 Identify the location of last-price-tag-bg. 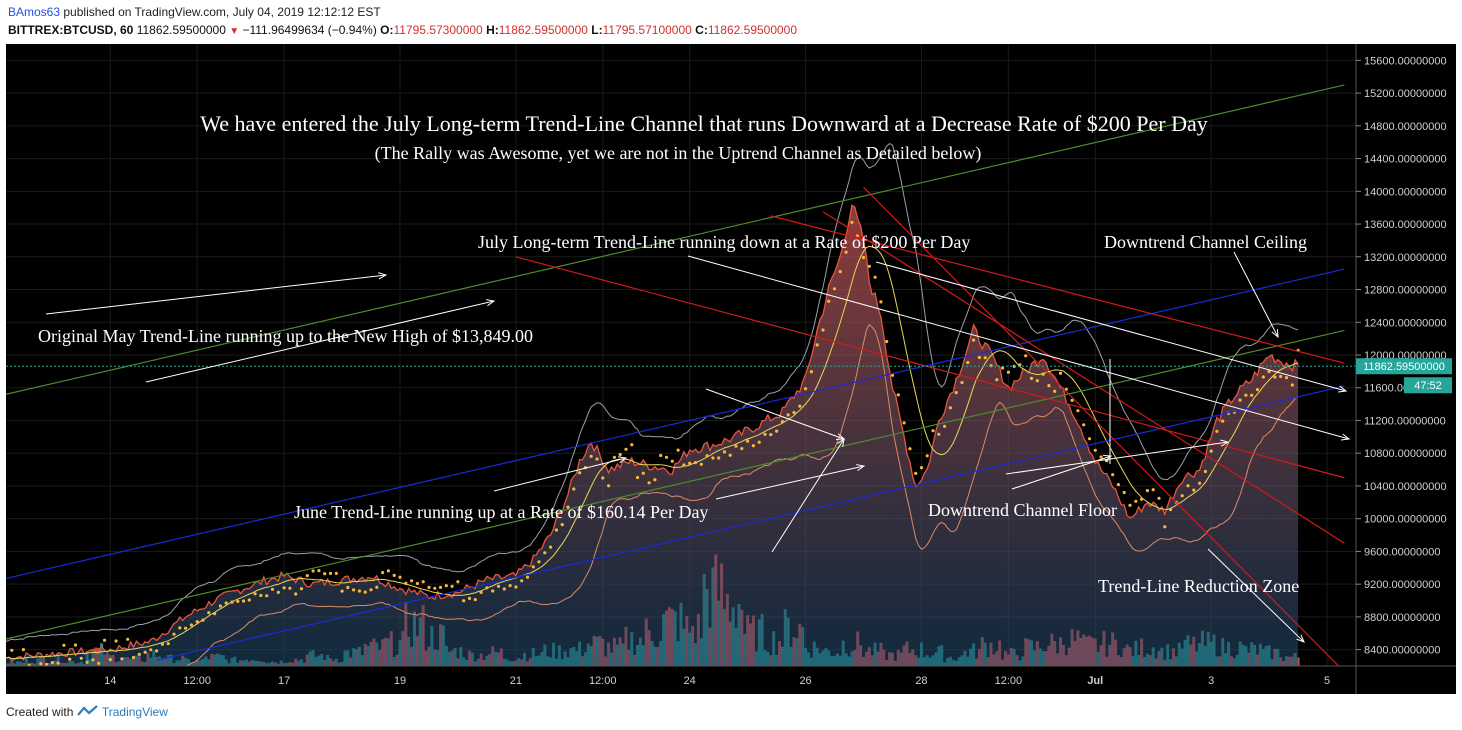
(1404, 366).